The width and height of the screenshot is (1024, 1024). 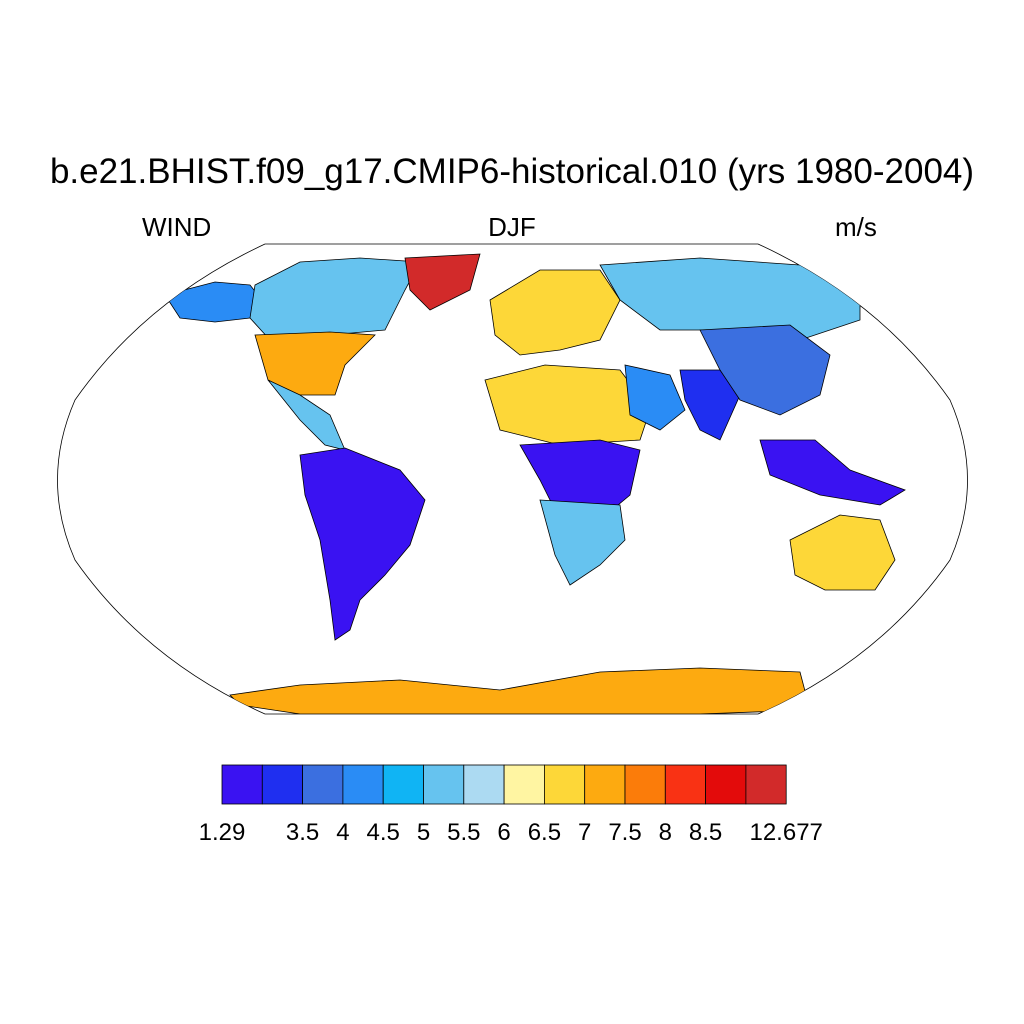 What do you see at coordinates (624, 832) in the screenshot?
I see `colorbar-tick-label: 7.5` at bounding box center [624, 832].